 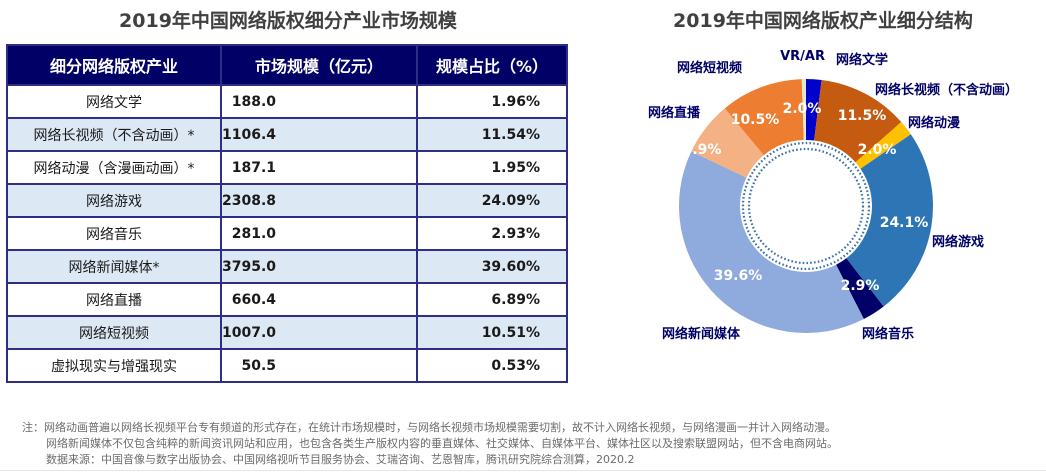 What do you see at coordinates (709, 68) in the screenshot?
I see `slice-category-label: 网络短视频` at bounding box center [709, 68].